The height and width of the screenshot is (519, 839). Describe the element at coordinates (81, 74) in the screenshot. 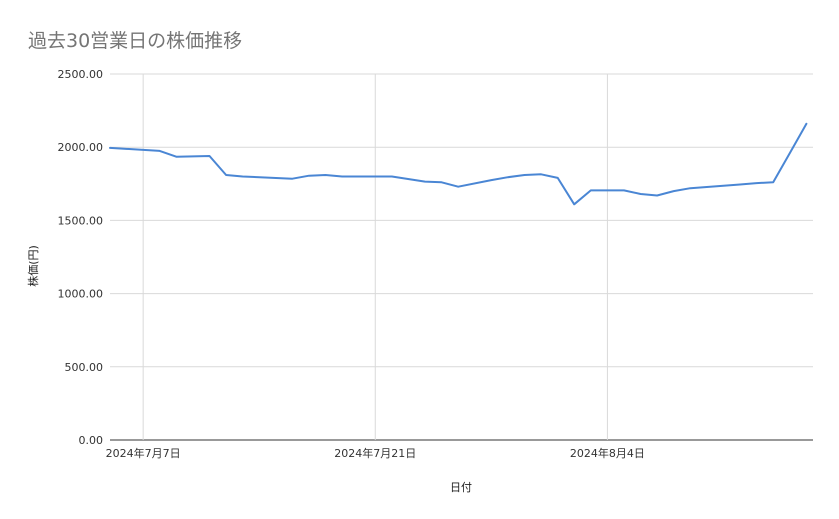

I see `y-tick-label: 2500.00` at that location.